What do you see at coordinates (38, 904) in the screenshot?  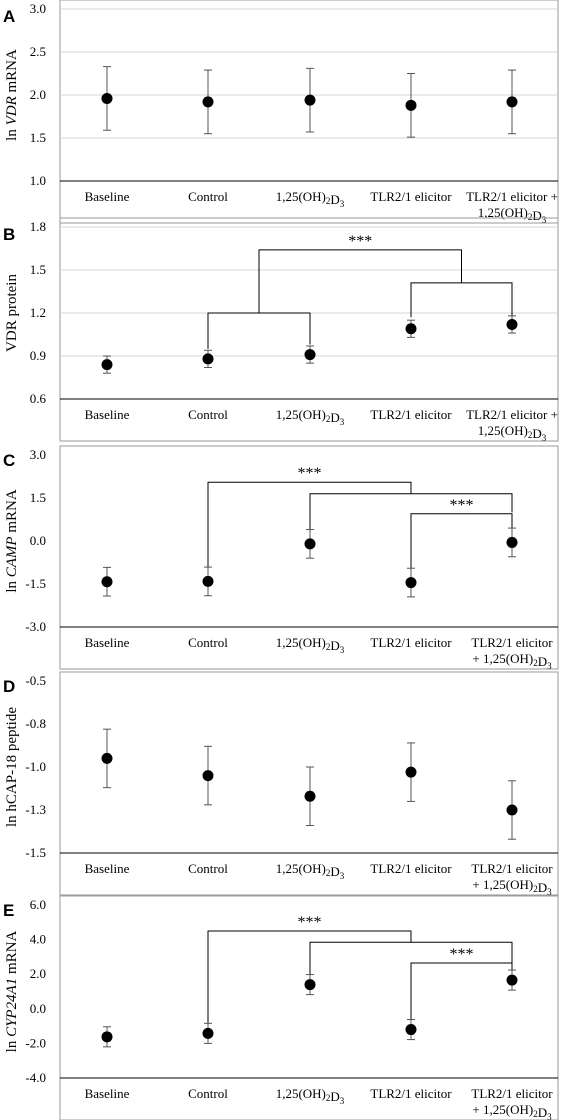 I see `y-tick-label: 6.0` at bounding box center [38, 904].